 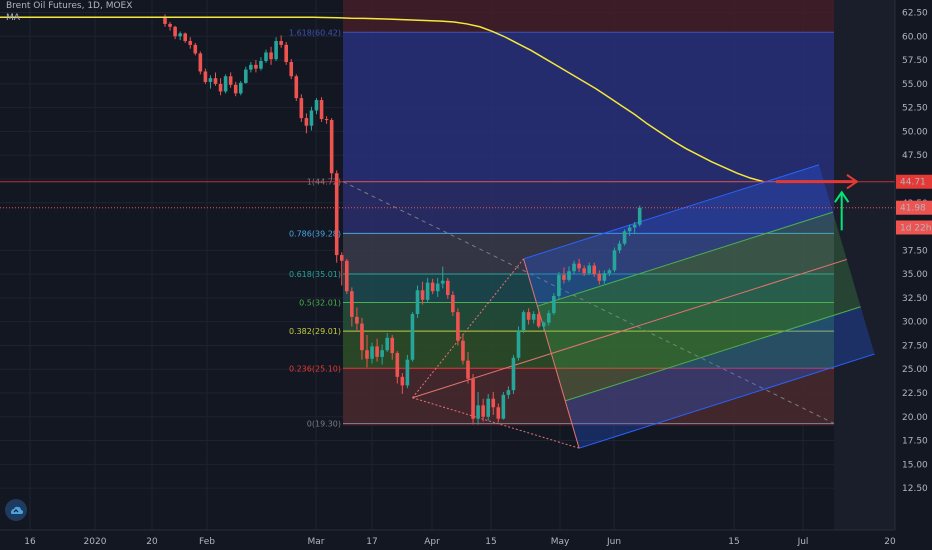 I want to click on price-badge-label: 44.71, so click(x=913, y=183).